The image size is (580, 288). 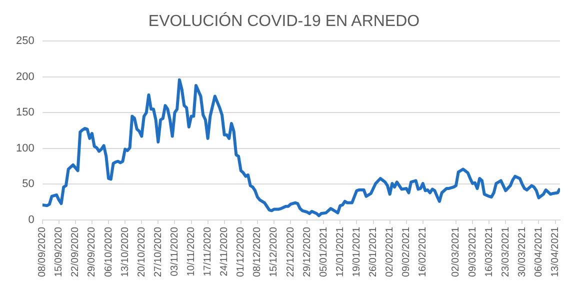 I want to click on x-tick-label: 12/01/2021, so click(x=340, y=252).